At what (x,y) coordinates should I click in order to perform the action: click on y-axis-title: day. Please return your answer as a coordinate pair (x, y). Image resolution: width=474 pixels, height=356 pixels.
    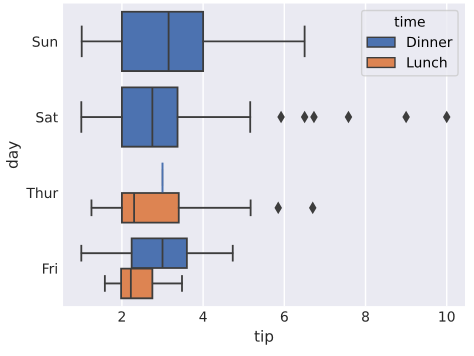
    Looking at the image, I should click on (13, 154).